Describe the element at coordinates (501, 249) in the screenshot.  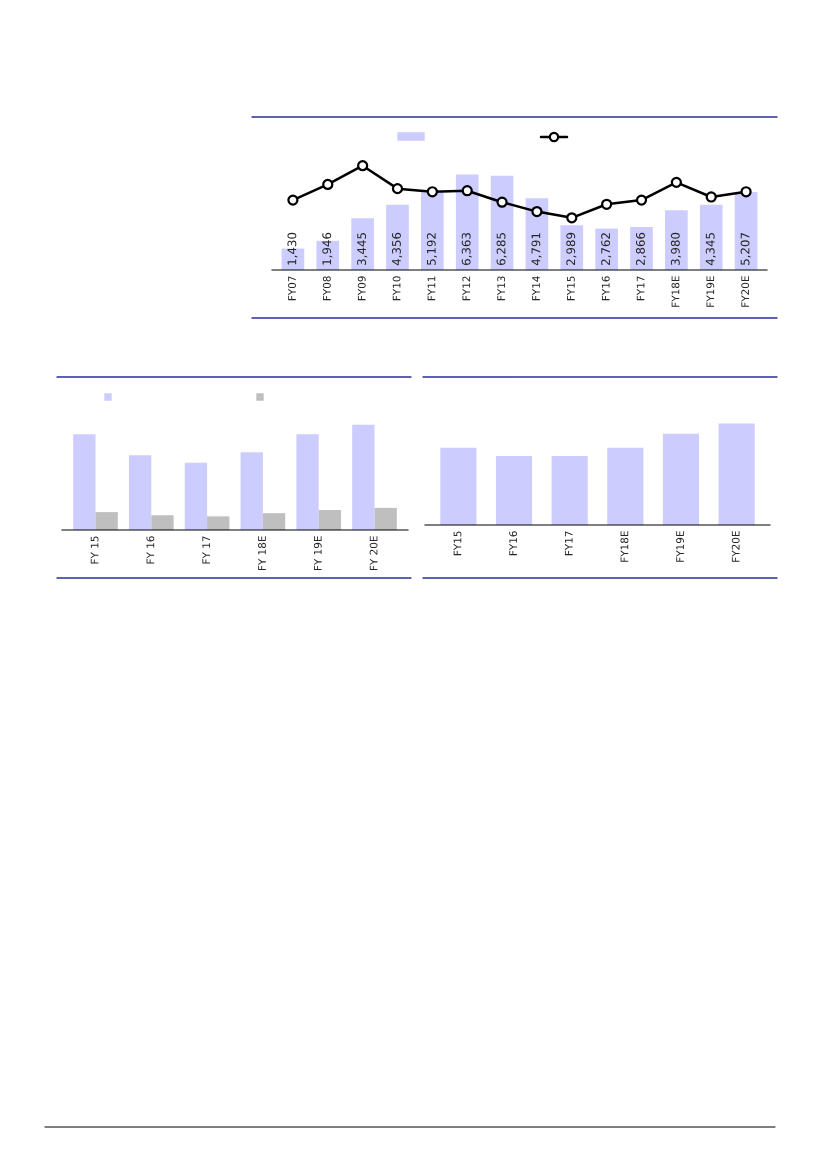
I see `data-label: 6,285` at that location.